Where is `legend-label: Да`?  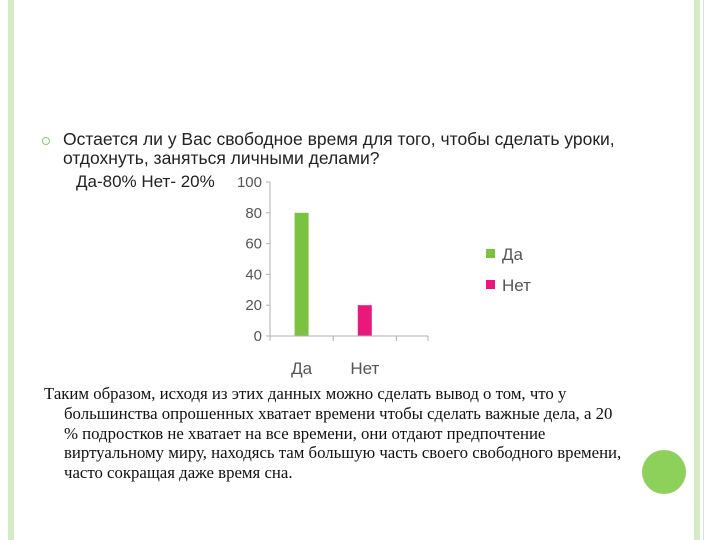 legend-label: Да is located at coordinates (513, 254).